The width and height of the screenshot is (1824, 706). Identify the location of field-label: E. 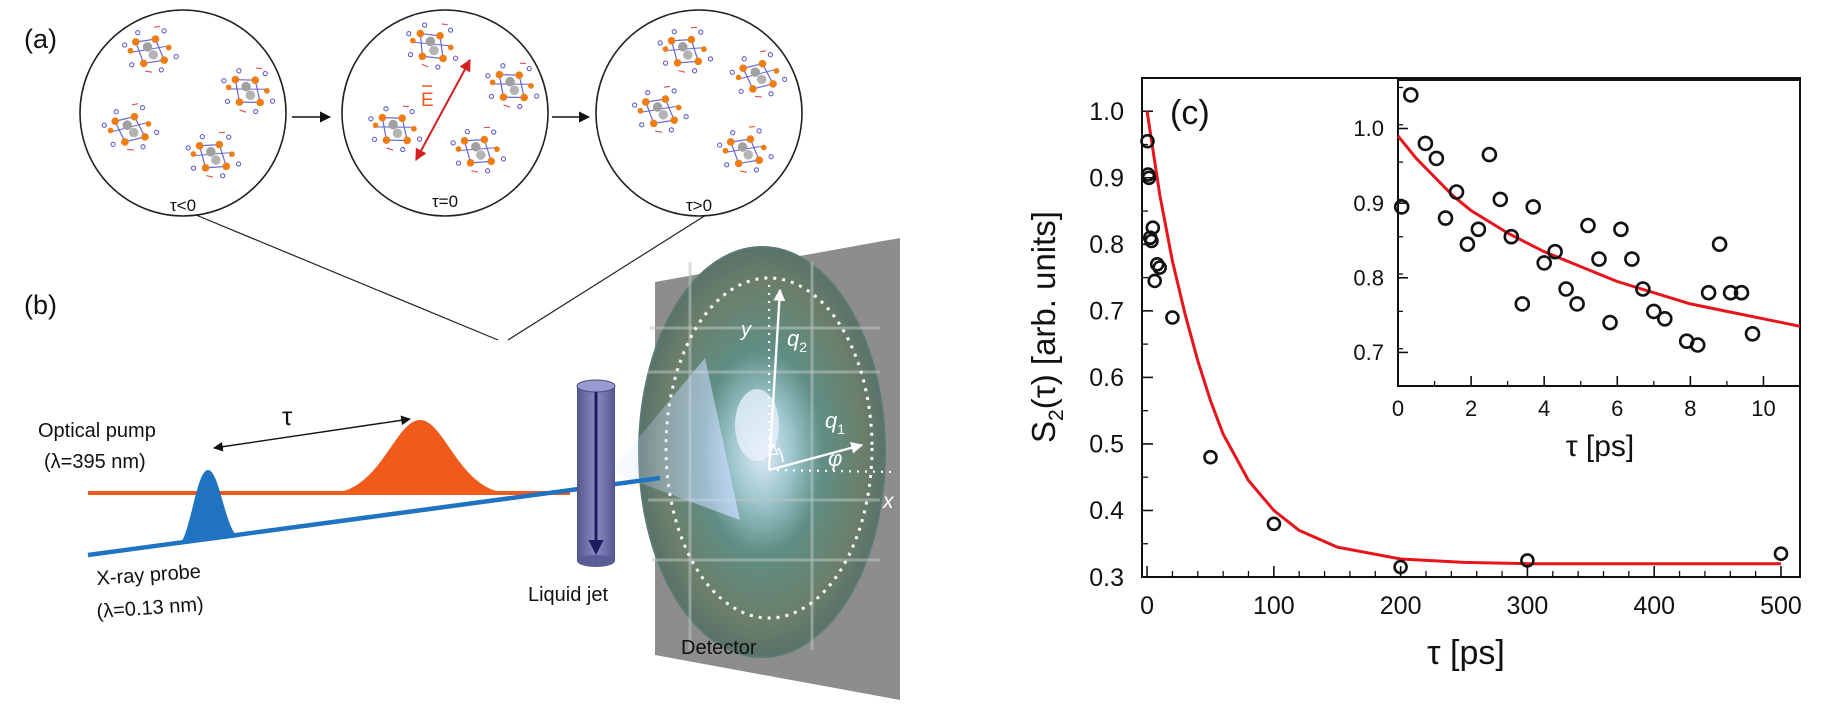
(427, 100).